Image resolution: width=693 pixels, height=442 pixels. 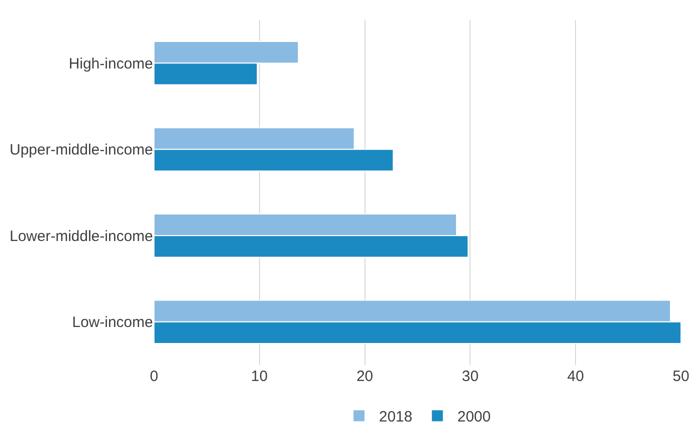 What do you see at coordinates (112, 323) in the screenshot?
I see `y-tick-label: Low-income` at bounding box center [112, 323].